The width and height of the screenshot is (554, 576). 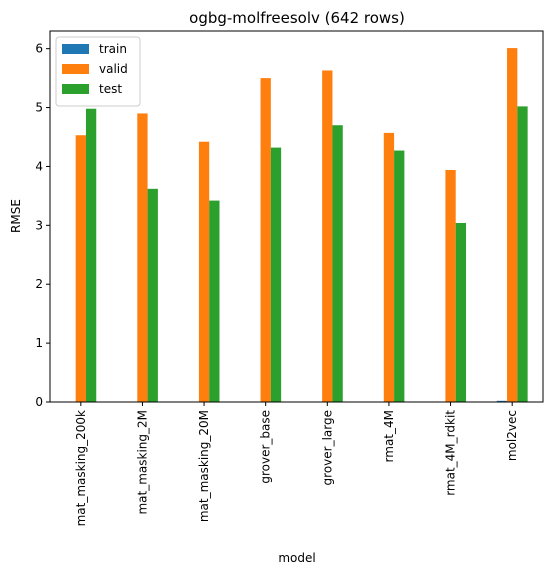 What do you see at coordinates (461, 312) in the screenshot?
I see `bar-test-rmat_4M_rdkit` at bounding box center [461, 312].